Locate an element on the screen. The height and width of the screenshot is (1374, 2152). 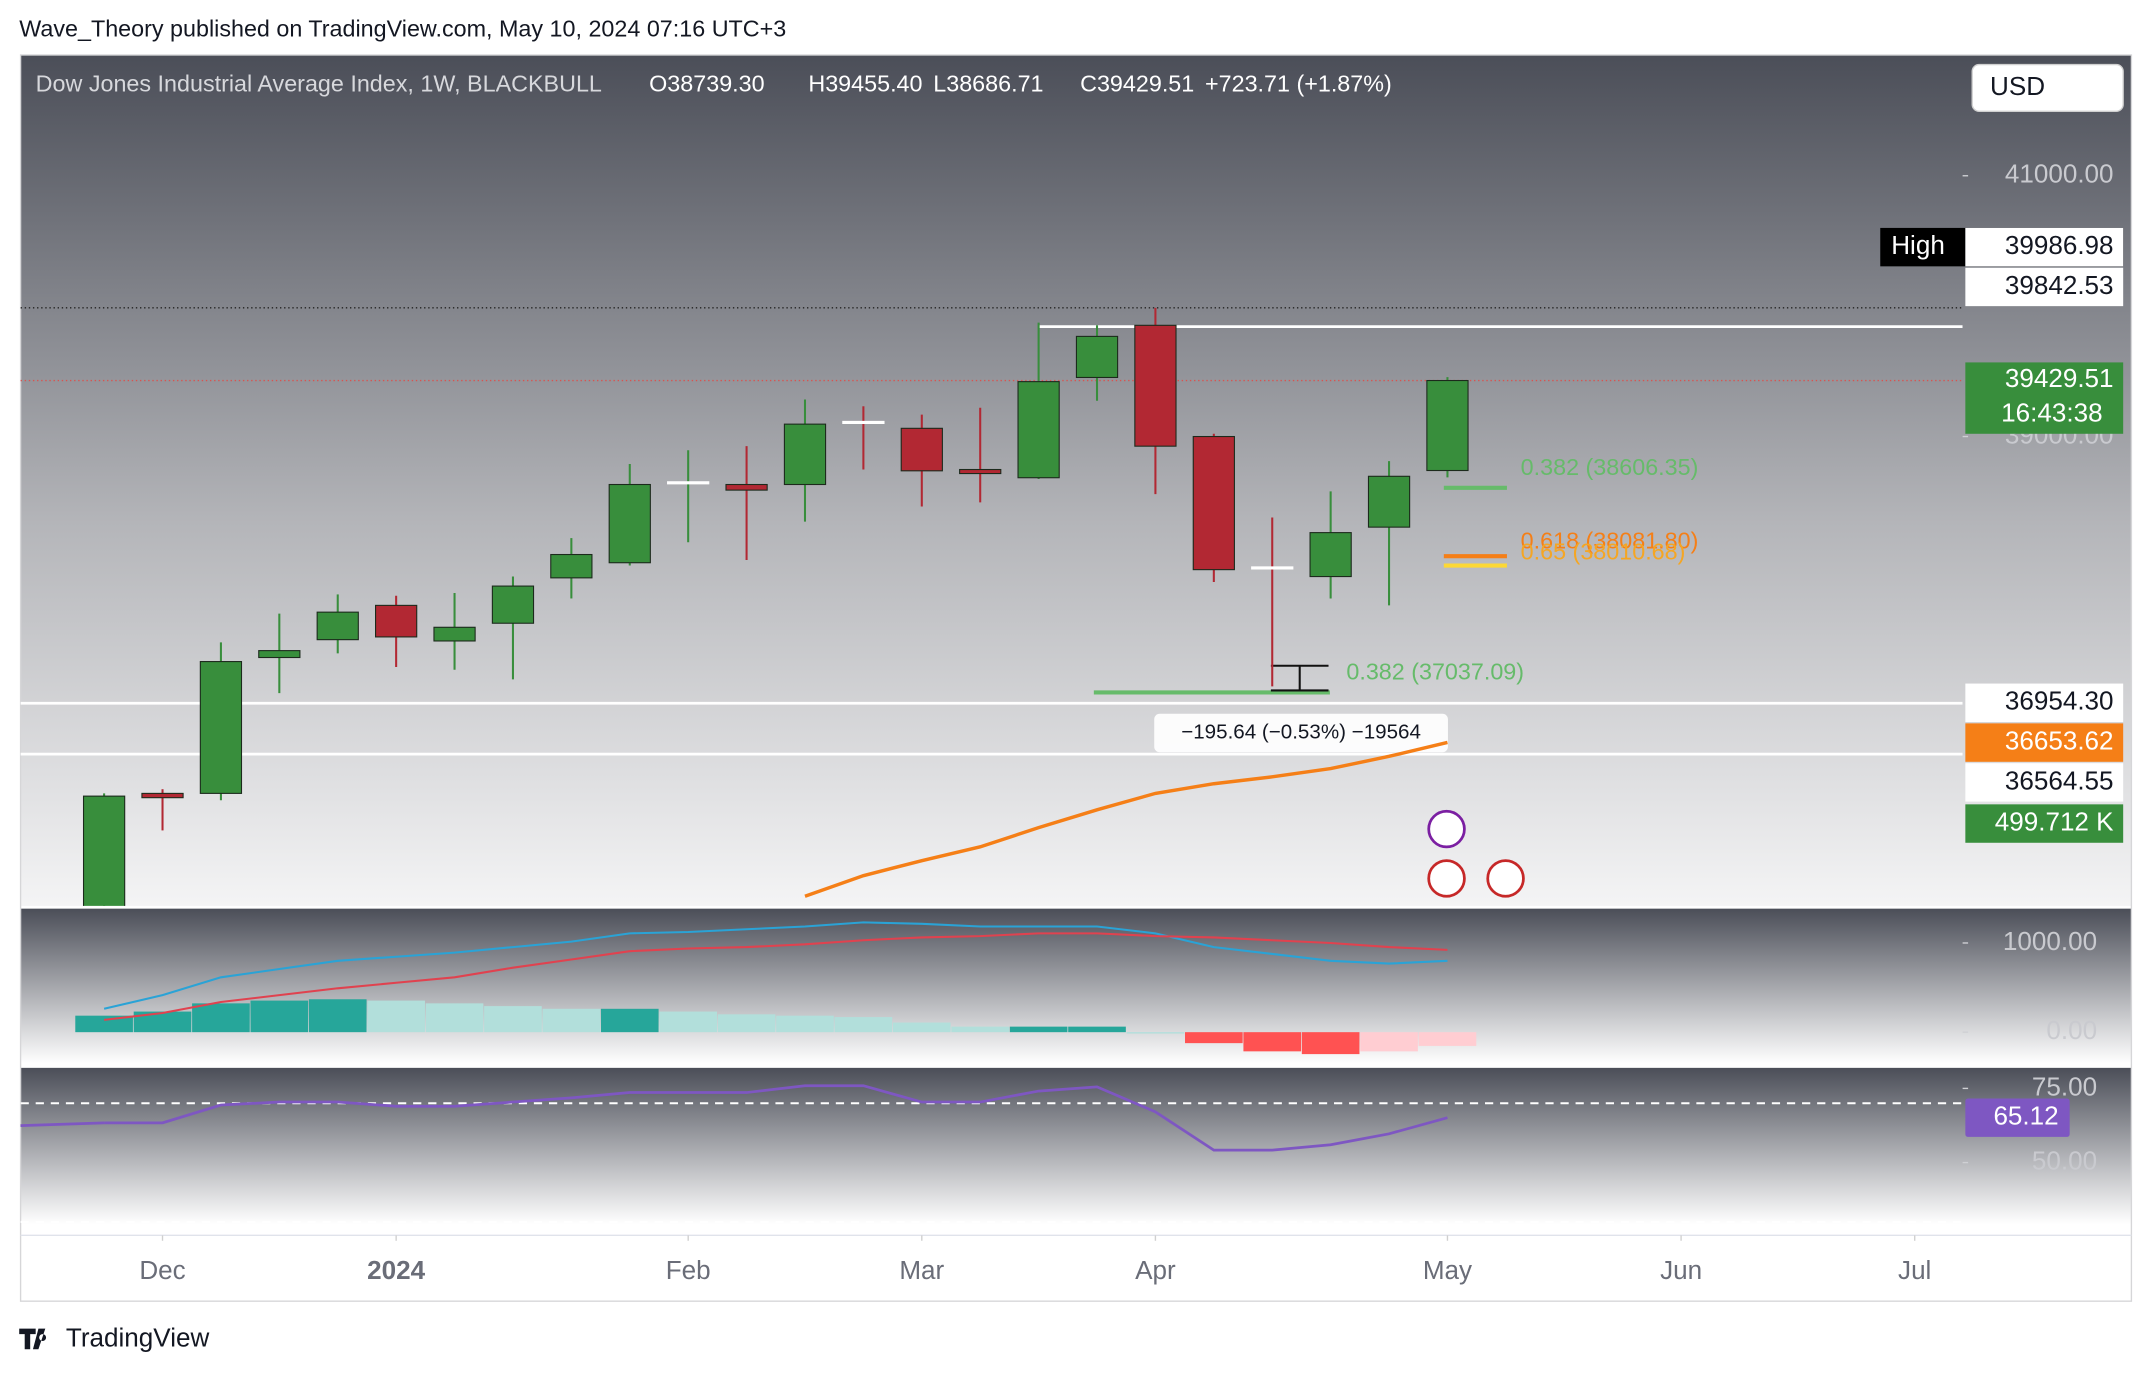
y-tick-label: 1000.00 is located at coordinates (2050, 941).